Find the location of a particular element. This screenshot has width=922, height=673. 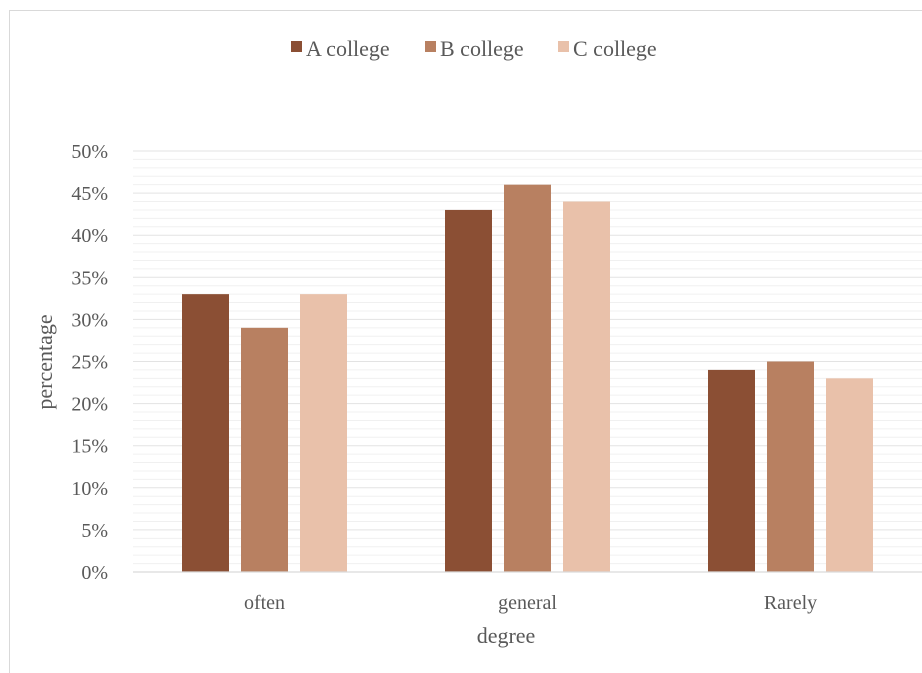

x-axis-title: degree is located at coordinates (506, 635).